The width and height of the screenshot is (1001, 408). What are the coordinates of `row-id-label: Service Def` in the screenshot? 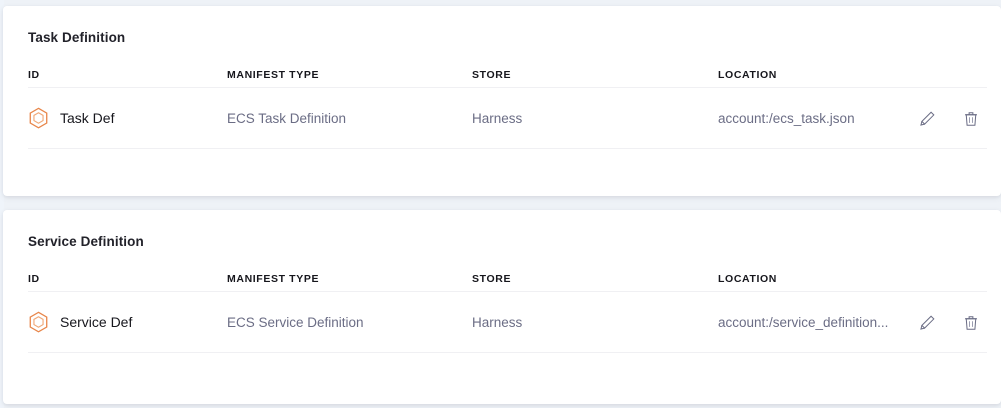 It's located at (96, 322).